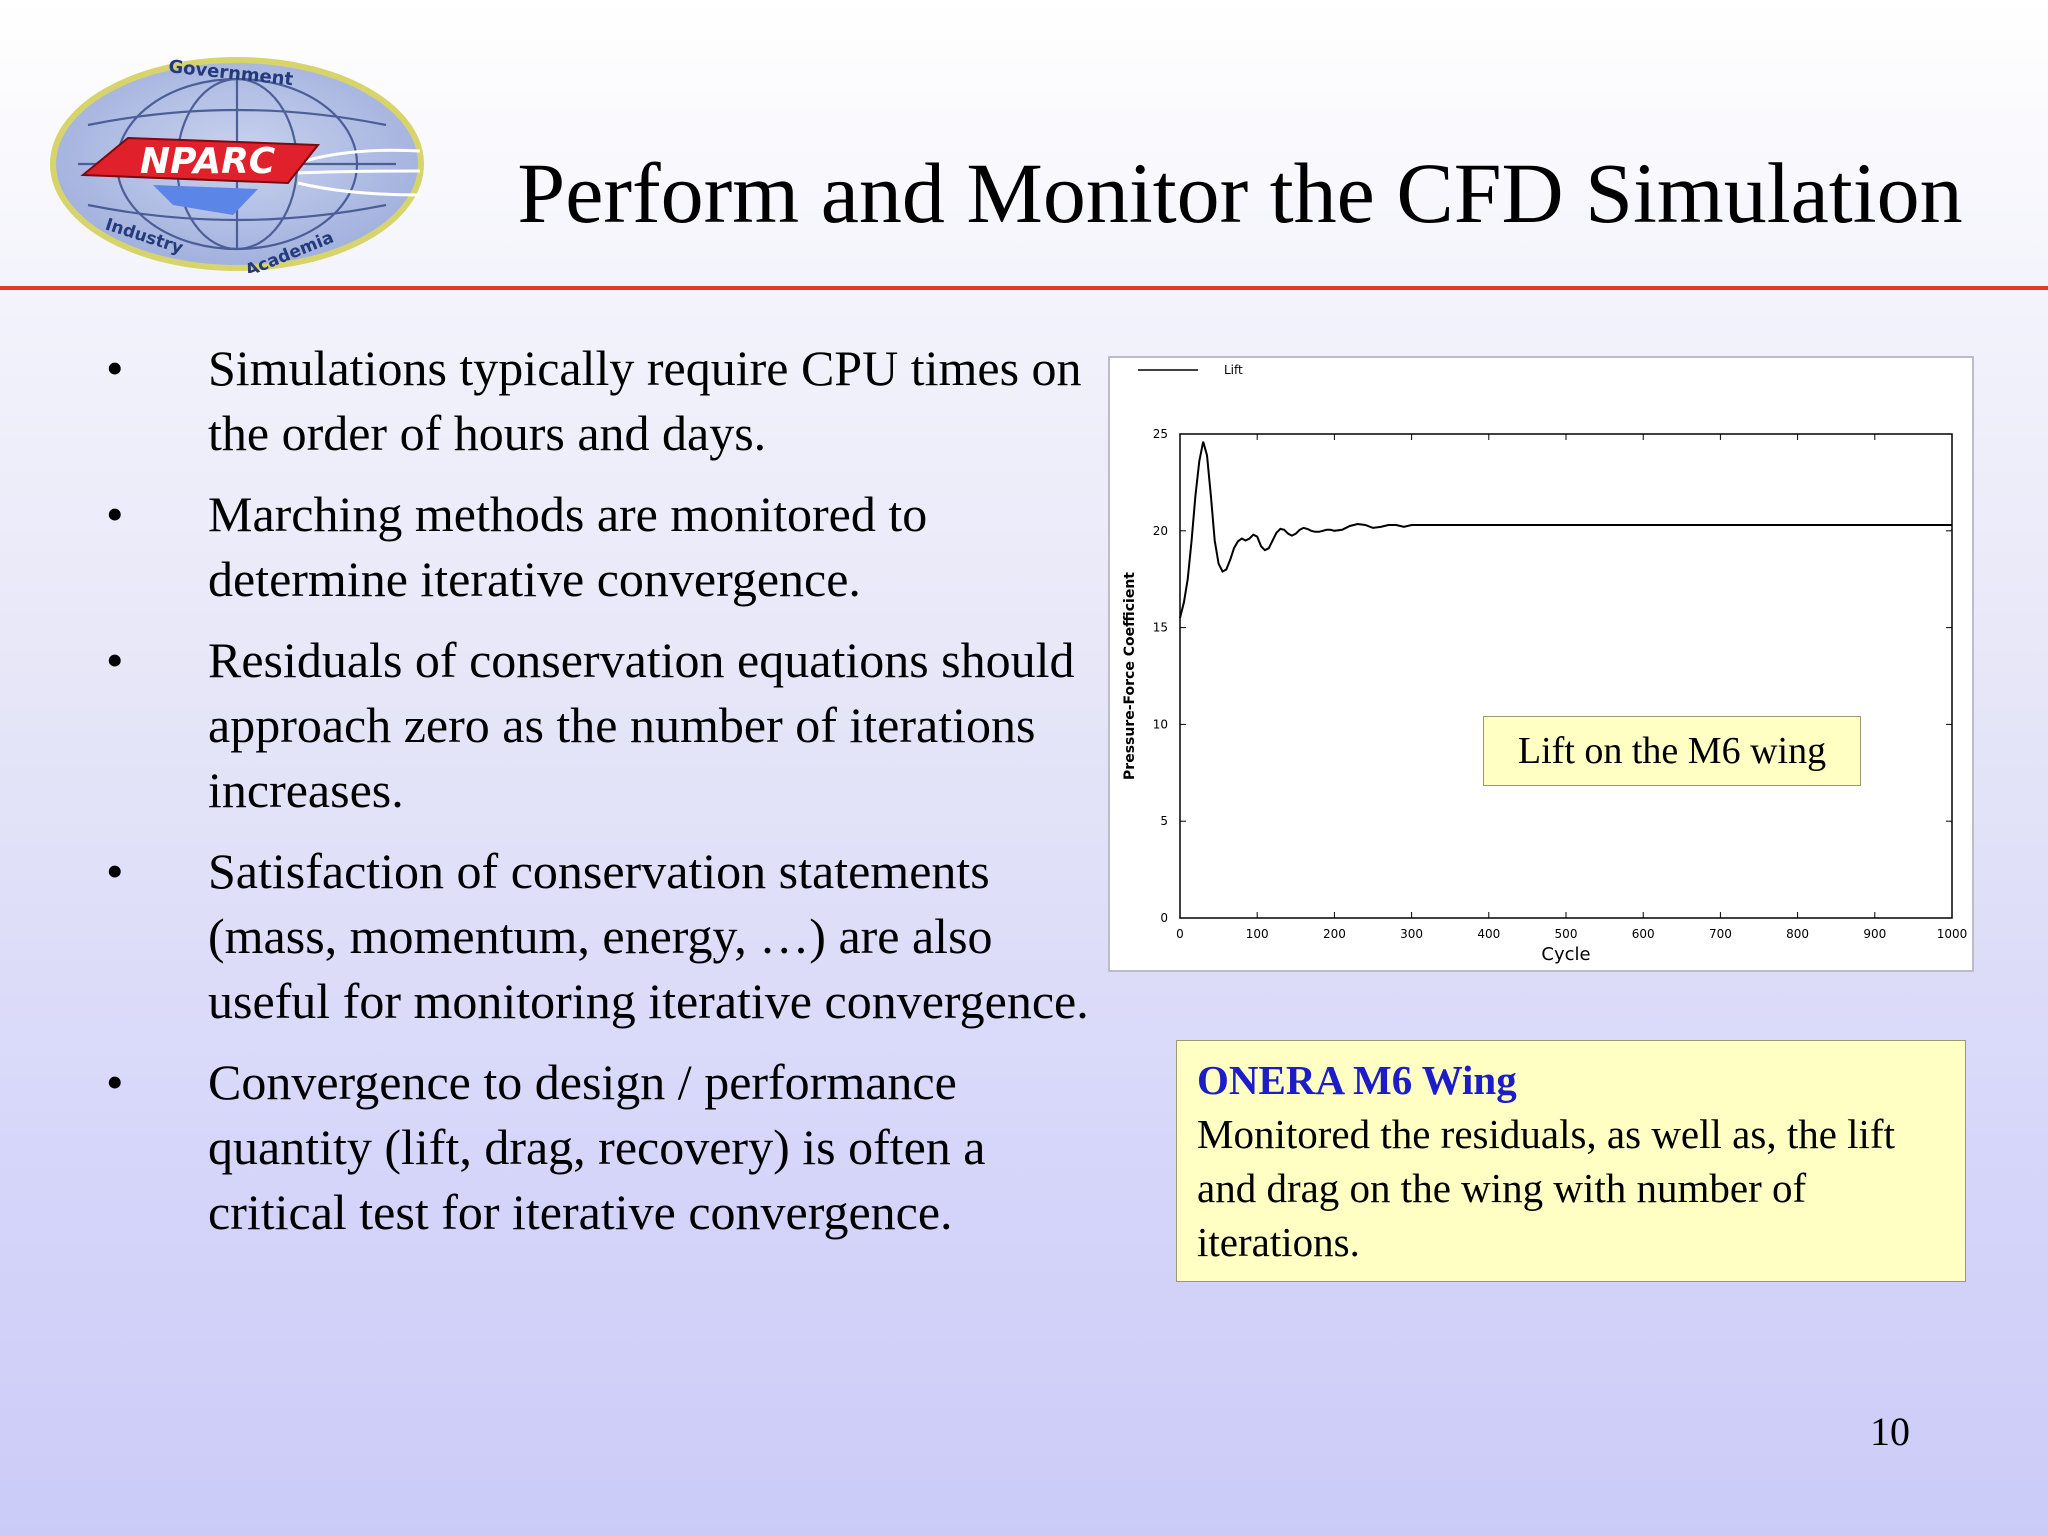  Describe the element at coordinates (1164, 821) in the screenshot. I see `y-tick-label: 5` at that location.